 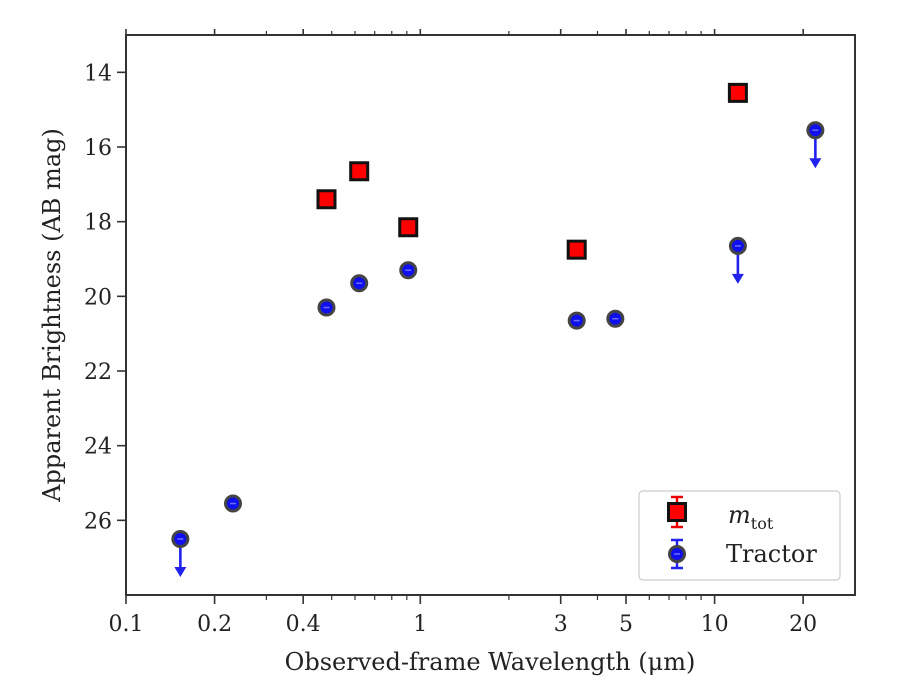 I want to click on y-tick-label: 24, so click(x=98, y=447).